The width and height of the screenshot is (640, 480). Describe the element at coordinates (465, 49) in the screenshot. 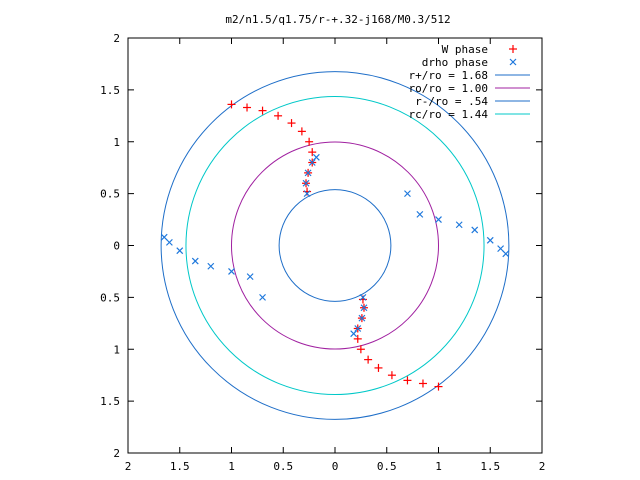

I see `legend-label: W phase` at that location.